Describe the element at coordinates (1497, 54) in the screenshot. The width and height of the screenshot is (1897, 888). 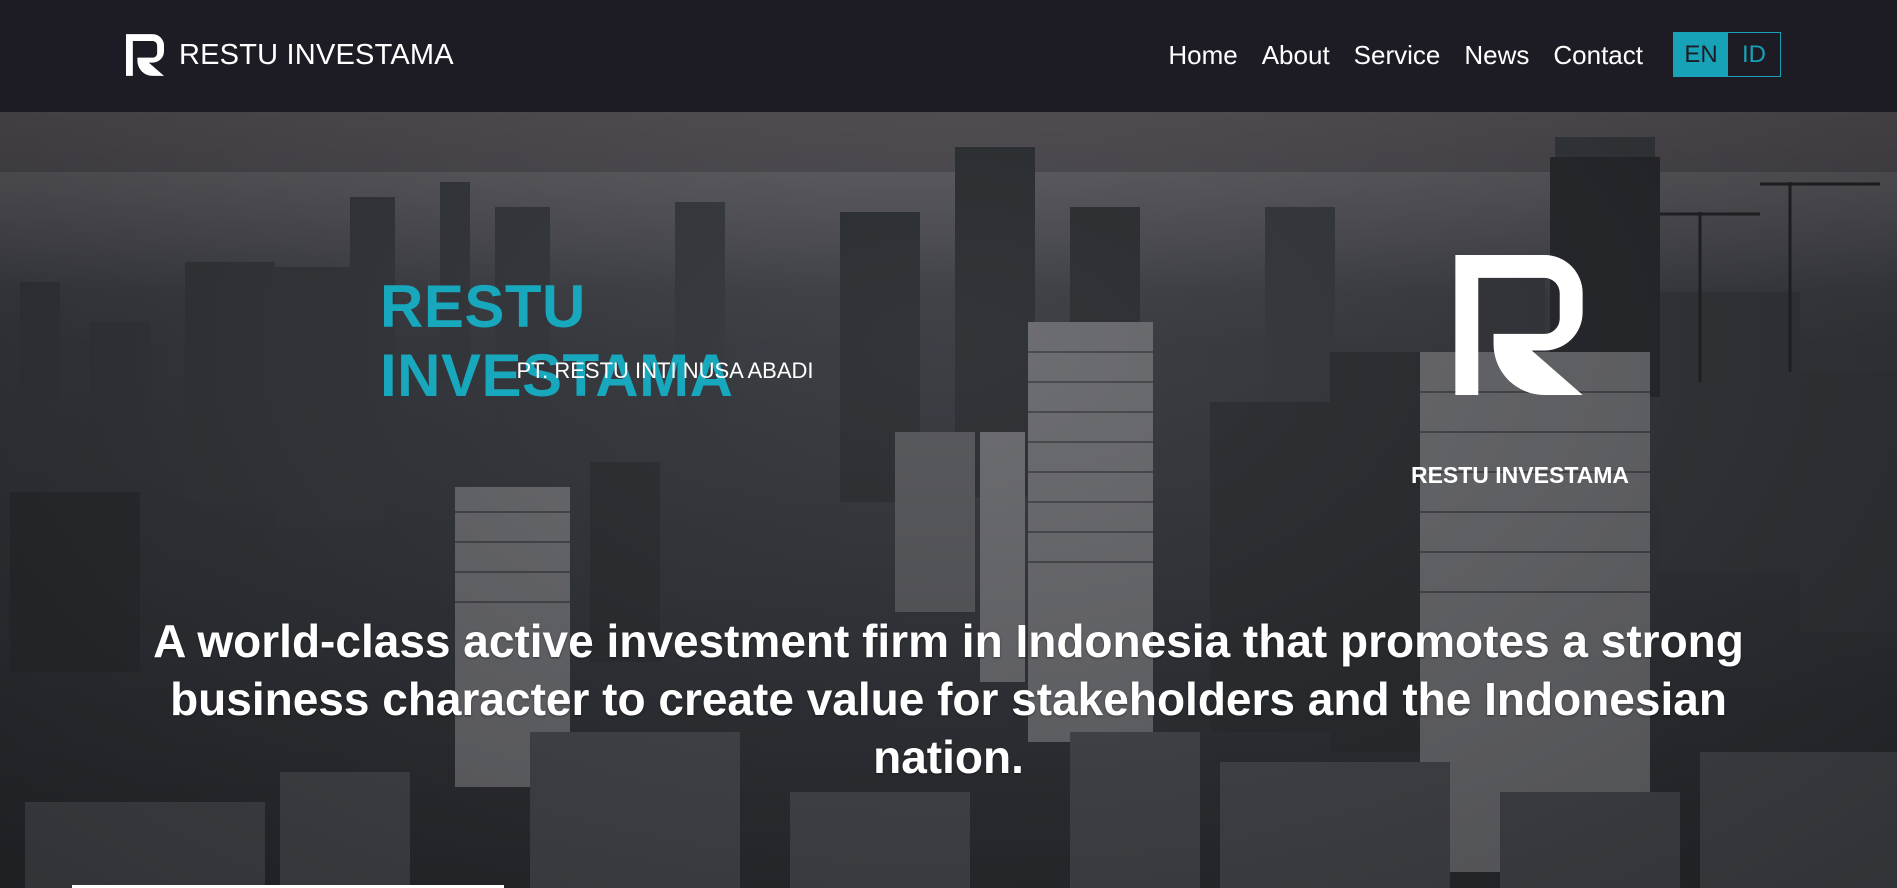
I see `nav-link-news: News` at that location.